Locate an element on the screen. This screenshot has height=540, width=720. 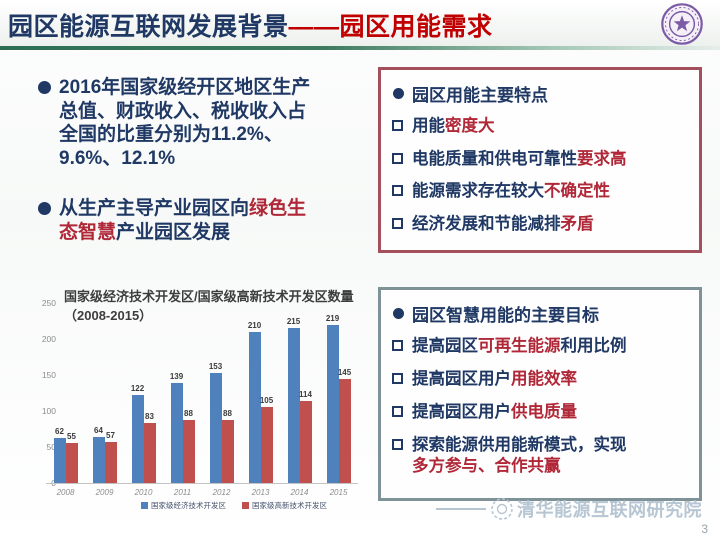
list-item: 用能密度大 is located at coordinates (540, 126).